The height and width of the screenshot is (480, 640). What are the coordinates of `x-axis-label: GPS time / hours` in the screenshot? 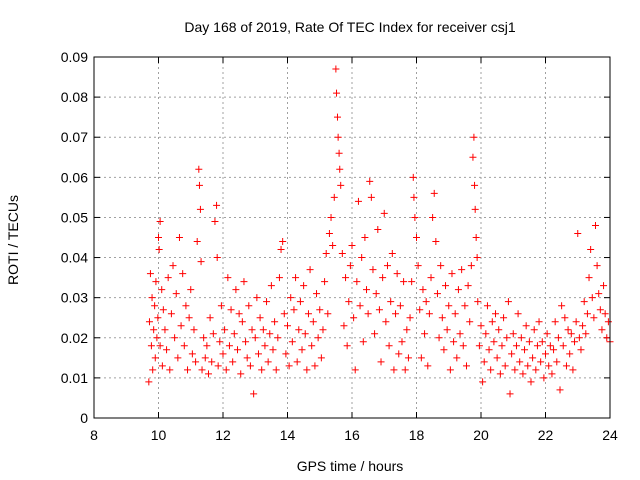 It's located at (350, 466).